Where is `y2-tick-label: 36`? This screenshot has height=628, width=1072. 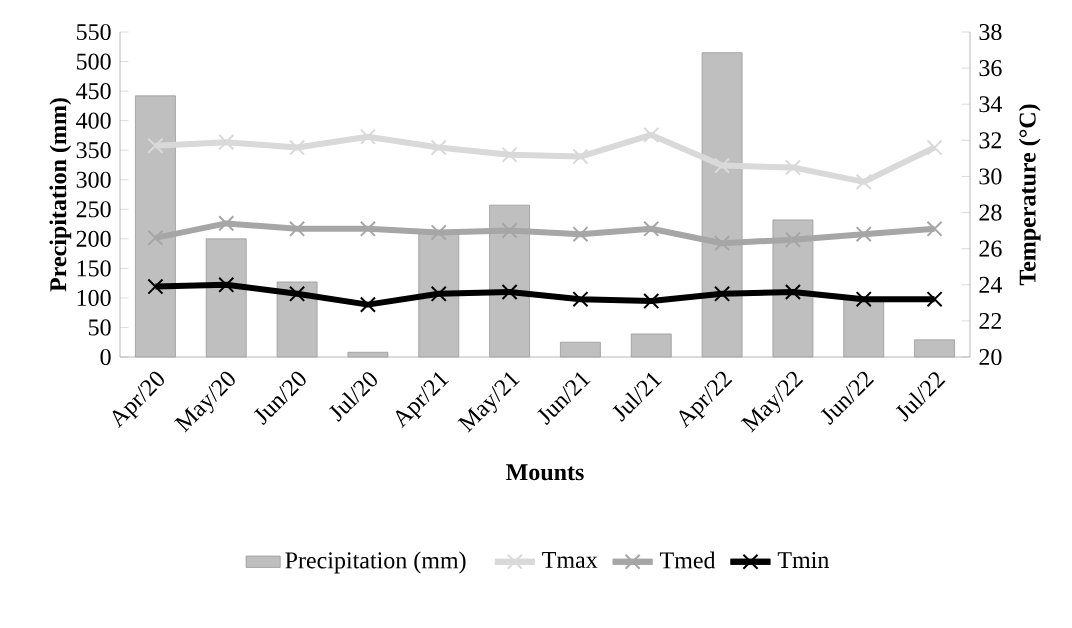
y2-tick-label: 36 is located at coordinates (990, 68).